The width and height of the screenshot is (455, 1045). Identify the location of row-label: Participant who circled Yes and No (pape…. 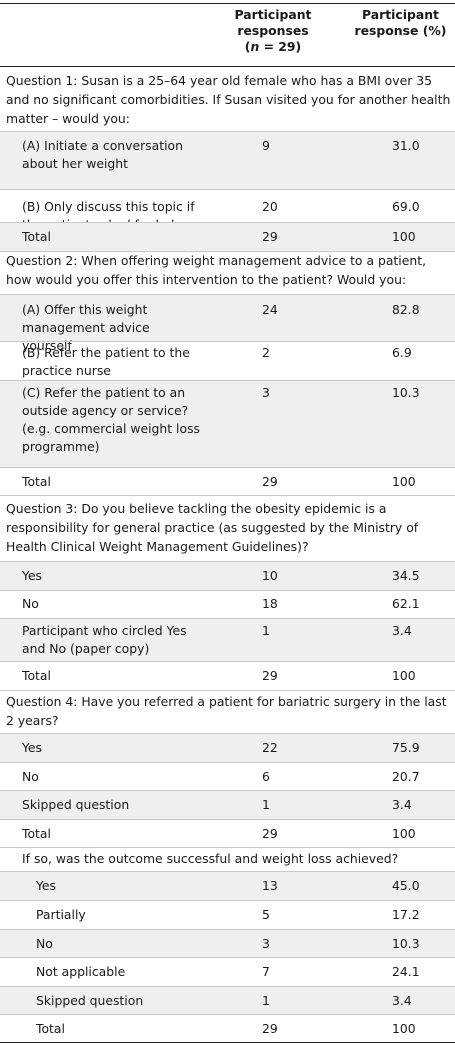
(104, 639).